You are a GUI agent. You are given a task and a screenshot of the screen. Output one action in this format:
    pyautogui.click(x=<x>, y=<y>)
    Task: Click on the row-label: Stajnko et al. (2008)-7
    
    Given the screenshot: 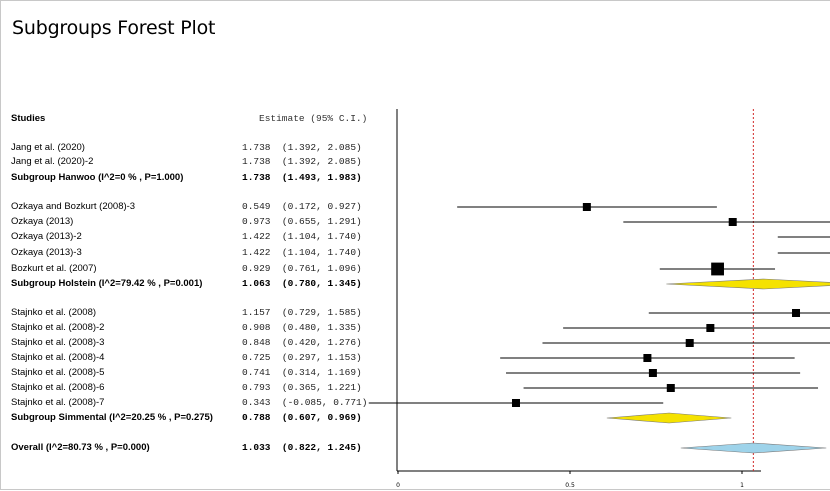 What is the action you would take?
    pyautogui.click(x=58, y=402)
    